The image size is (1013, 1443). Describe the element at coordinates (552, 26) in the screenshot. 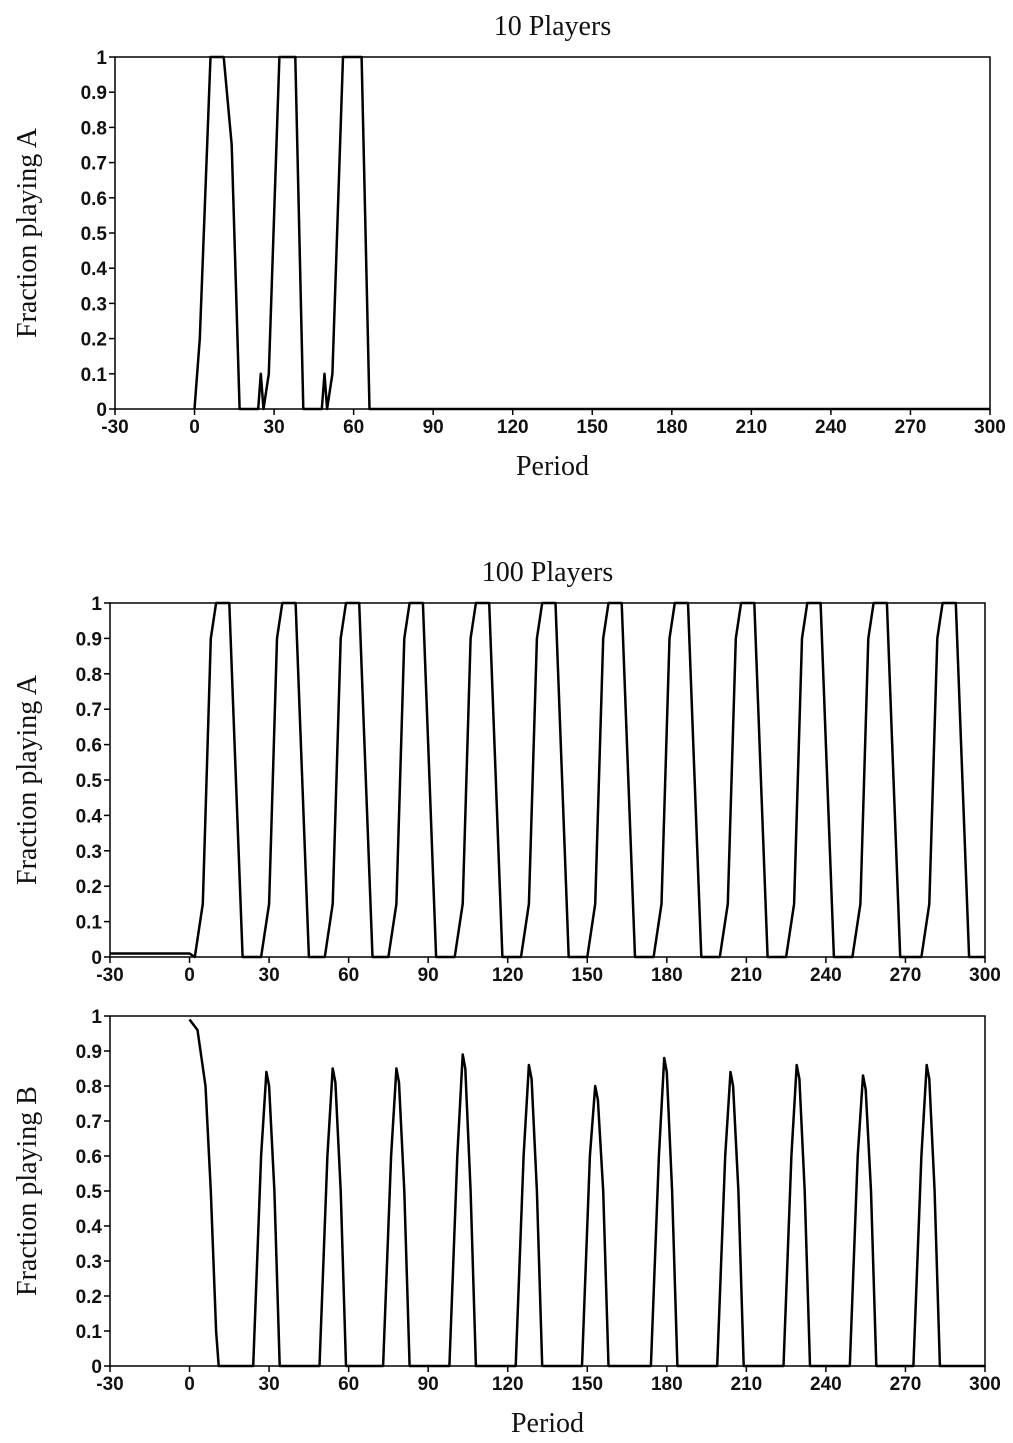

I see `chart-title: 10 Players` at that location.